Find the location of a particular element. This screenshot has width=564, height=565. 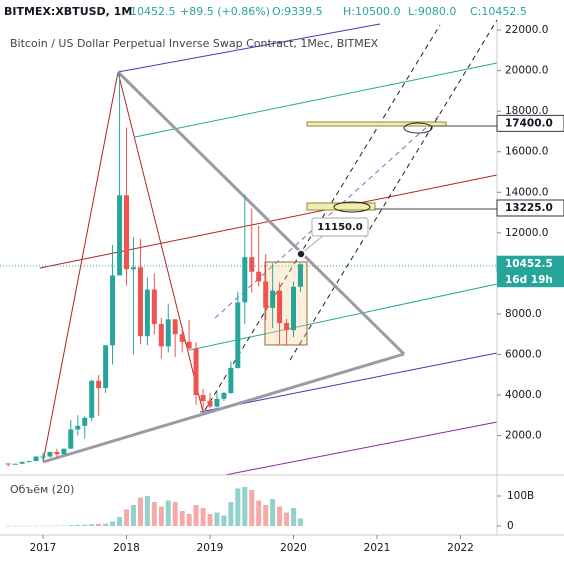

y-tick-label: 4000.0 is located at coordinates (523, 395).